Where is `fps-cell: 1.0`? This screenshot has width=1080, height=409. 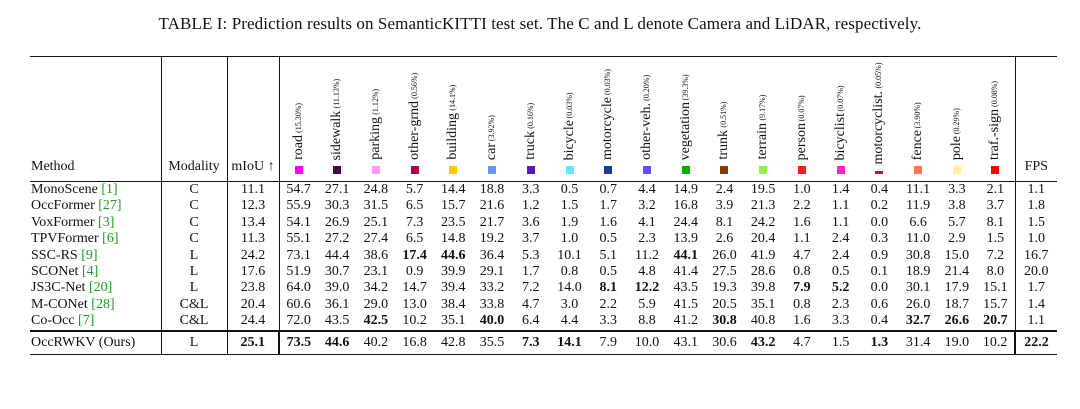 fps-cell: 1.0 is located at coordinates (1035, 239).